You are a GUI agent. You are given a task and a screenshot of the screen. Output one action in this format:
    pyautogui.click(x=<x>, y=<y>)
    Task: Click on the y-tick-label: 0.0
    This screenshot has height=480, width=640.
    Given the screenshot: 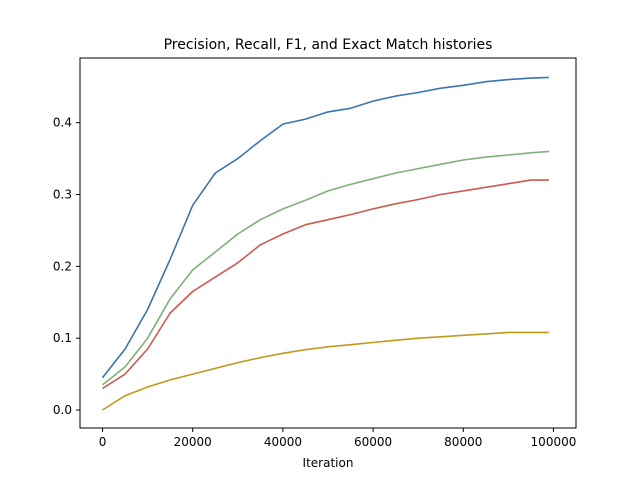 What is the action you would take?
    pyautogui.click(x=62, y=410)
    